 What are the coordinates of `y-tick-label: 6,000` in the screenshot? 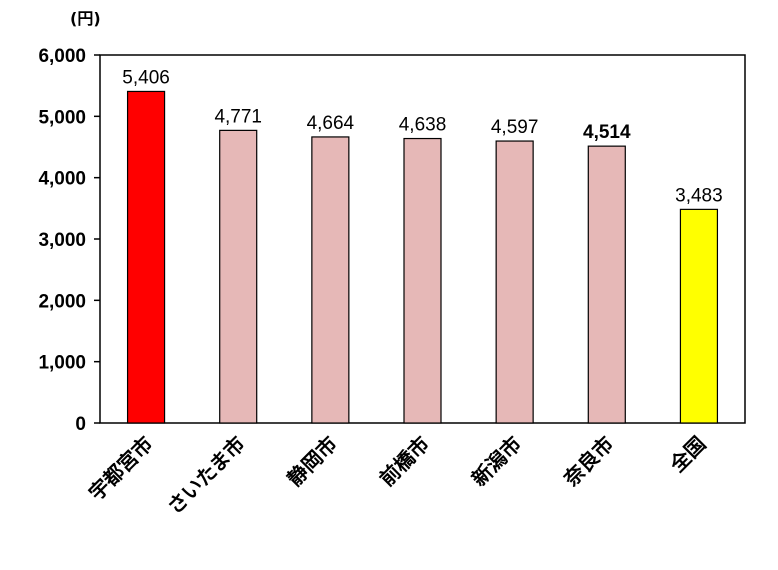 It's located at (62, 56).